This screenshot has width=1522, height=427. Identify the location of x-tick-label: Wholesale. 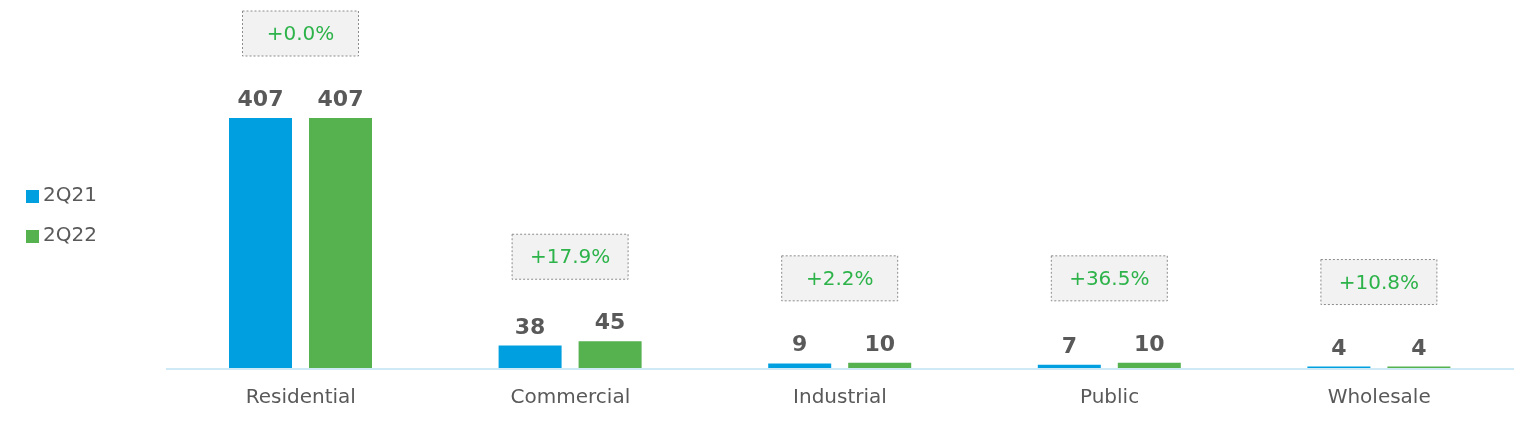
(1379, 396).